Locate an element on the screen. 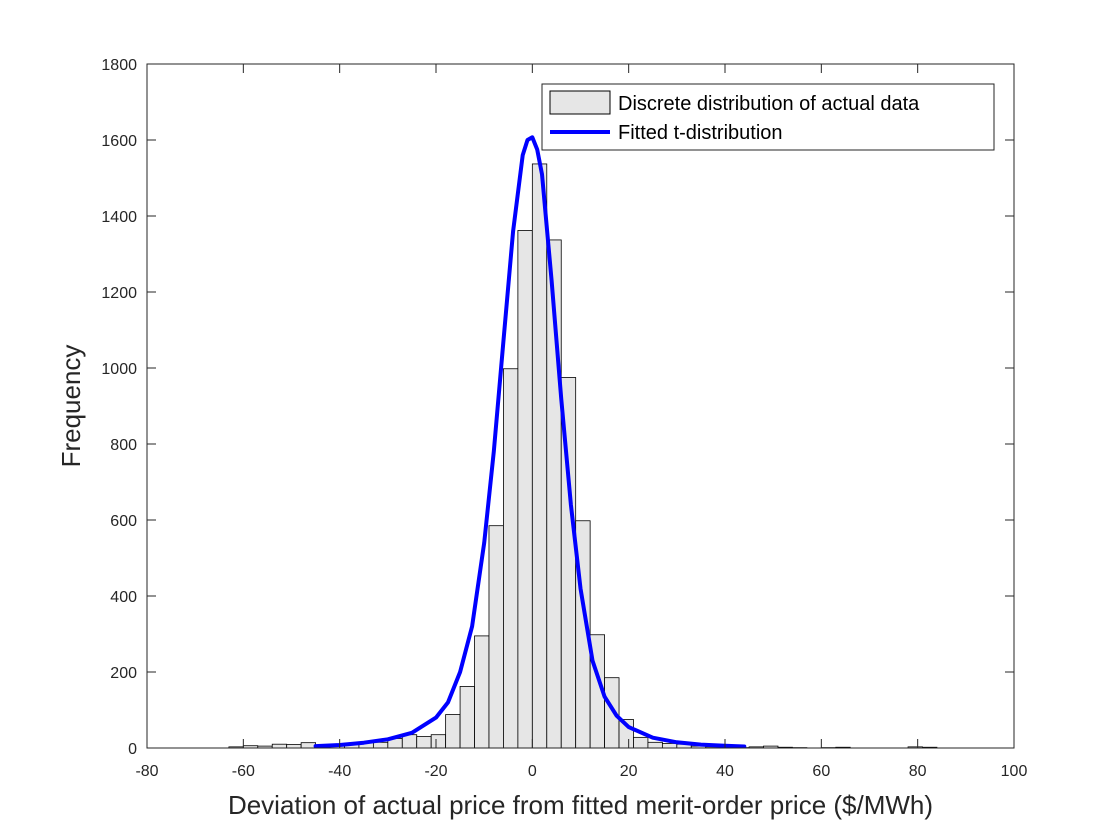  x-tick-label: -60 is located at coordinates (243, 771).